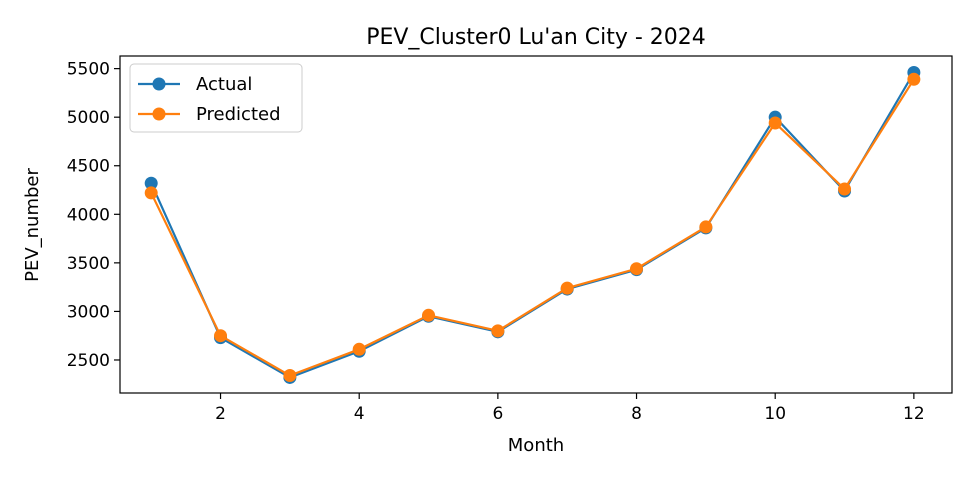 This screenshot has width=975, height=480. Describe the element at coordinates (216, 98) in the screenshot. I see `legend: Actual Predicted` at that location.